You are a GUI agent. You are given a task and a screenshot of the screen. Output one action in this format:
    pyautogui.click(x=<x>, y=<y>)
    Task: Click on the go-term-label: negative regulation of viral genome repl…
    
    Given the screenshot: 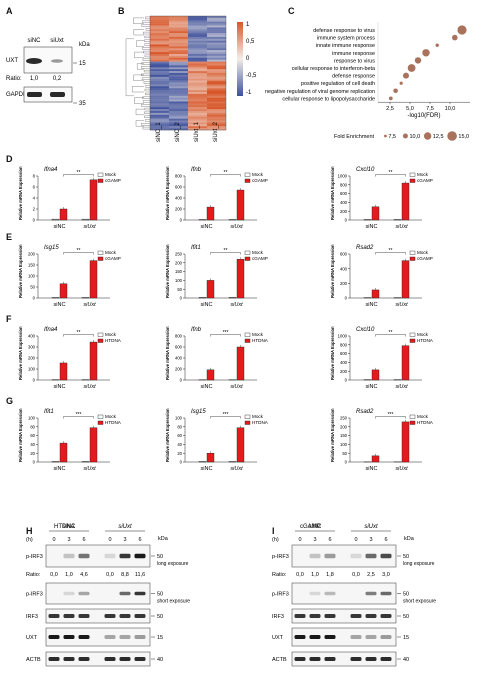 What is the action you would take?
    pyautogui.click(x=320, y=92)
    